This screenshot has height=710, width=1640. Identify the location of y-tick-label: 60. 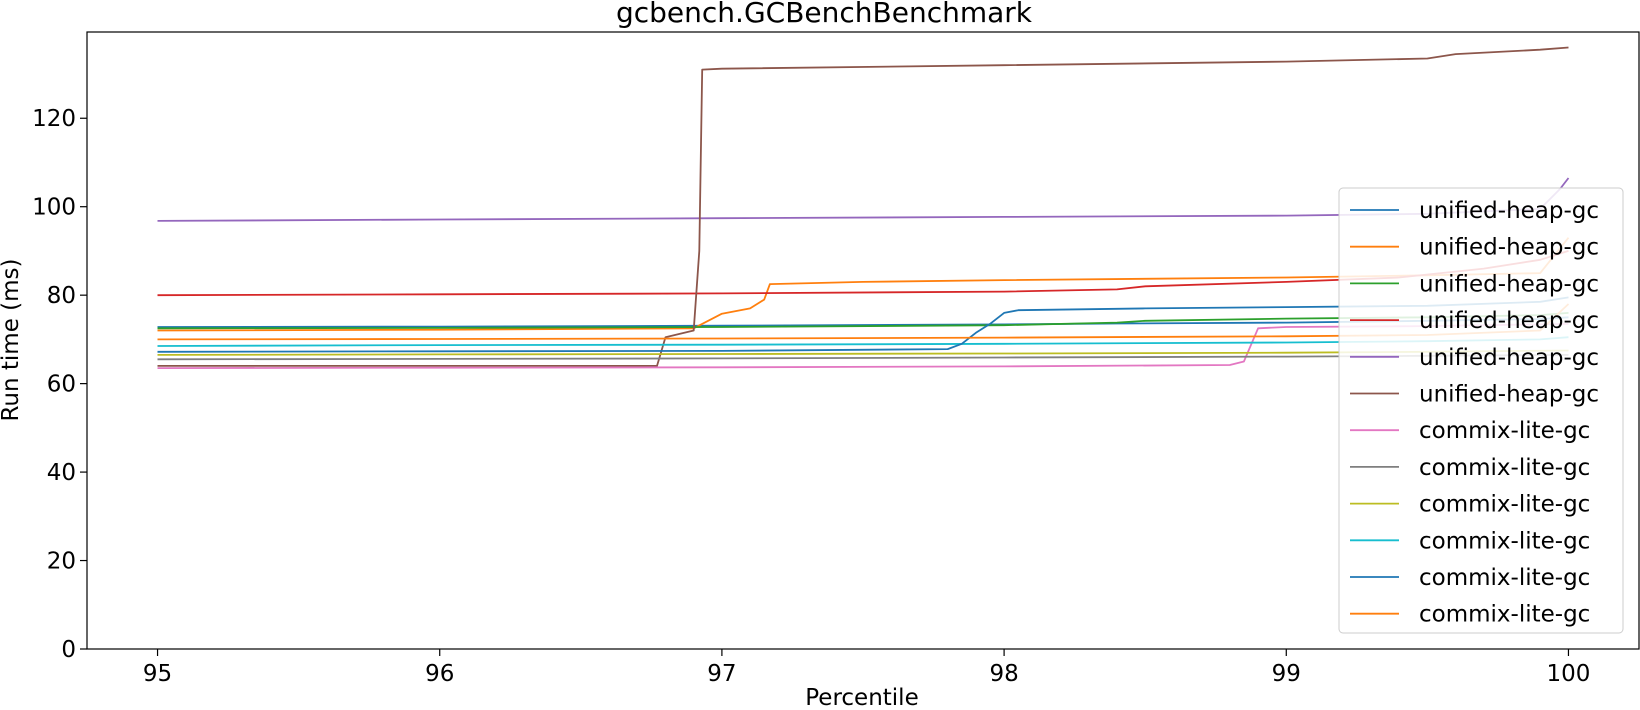
(61, 385).